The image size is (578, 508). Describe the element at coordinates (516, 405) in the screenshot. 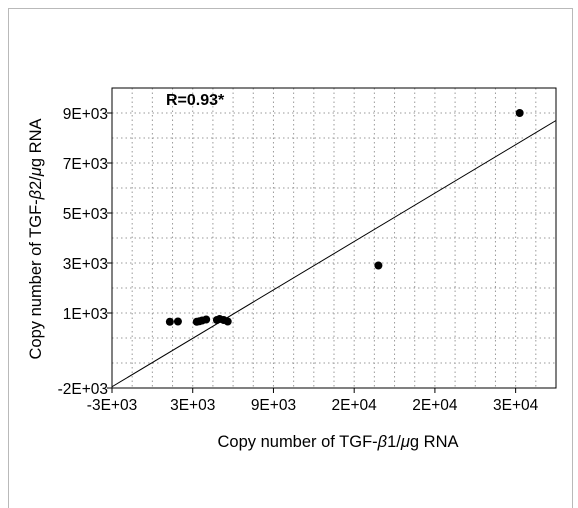

I see `x-tick-label: 3E+04` at that location.